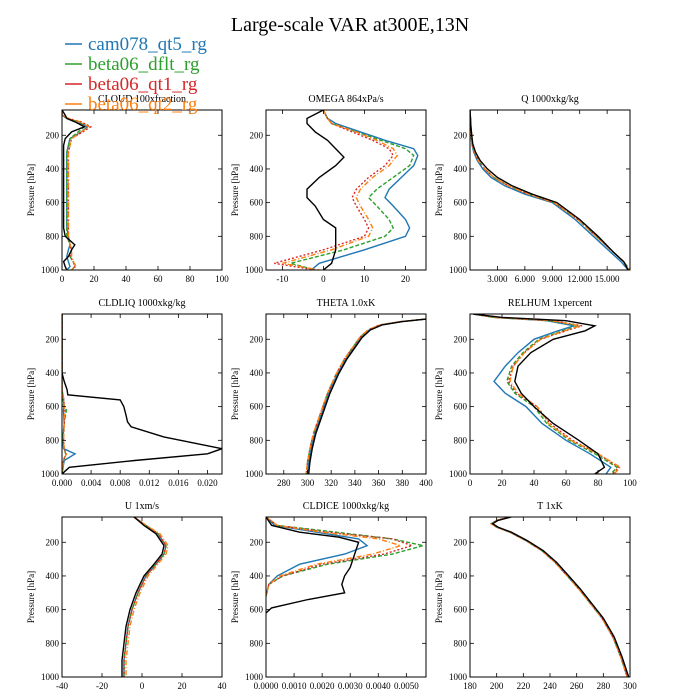 This screenshot has width=700, height=700. What do you see at coordinates (143, 84) in the screenshot?
I see `legend-label: beta06_qt1_rg` at bounding box center [143, 84].